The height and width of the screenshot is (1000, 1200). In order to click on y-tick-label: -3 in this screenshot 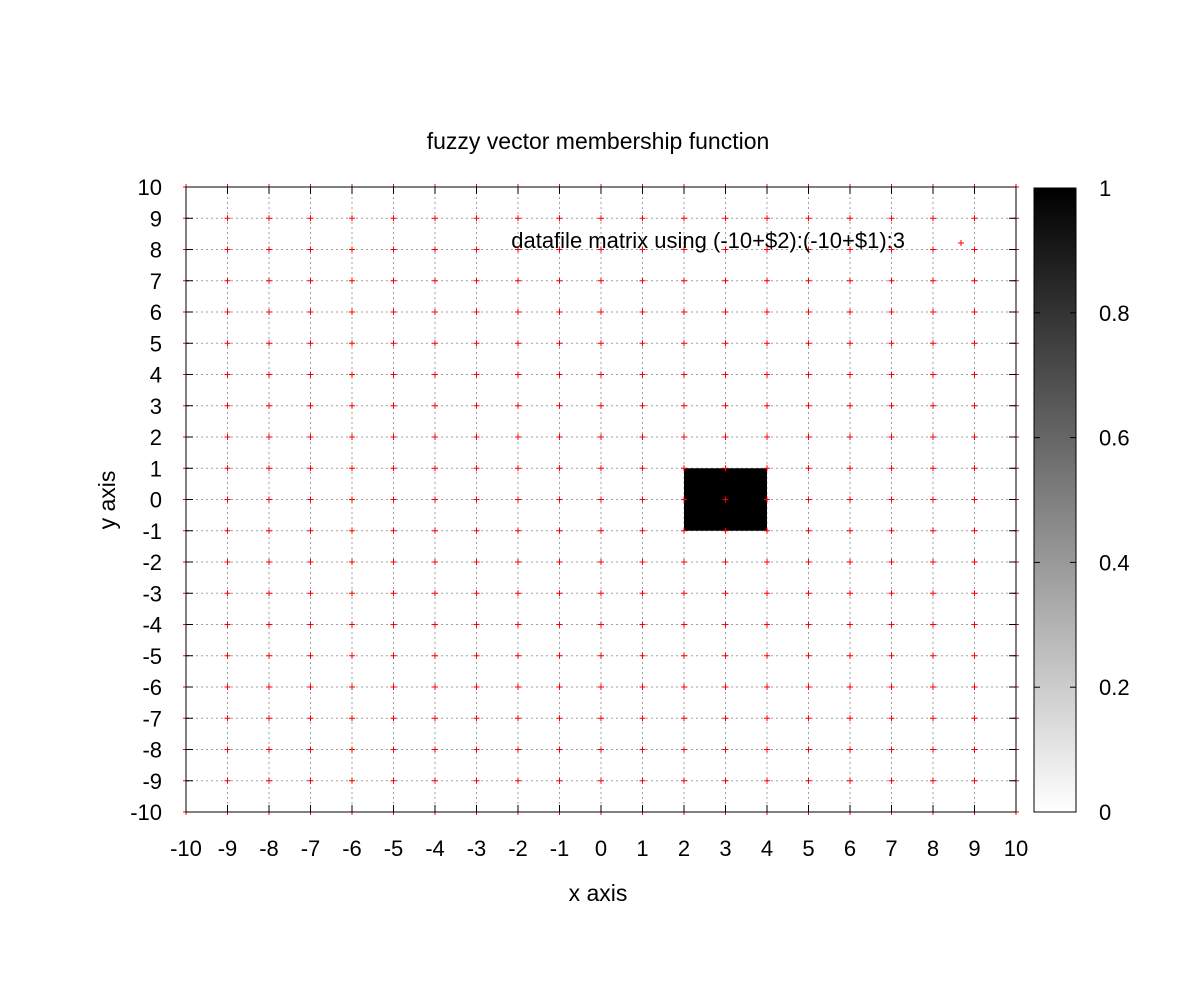, I will do `click(152, 593)`.